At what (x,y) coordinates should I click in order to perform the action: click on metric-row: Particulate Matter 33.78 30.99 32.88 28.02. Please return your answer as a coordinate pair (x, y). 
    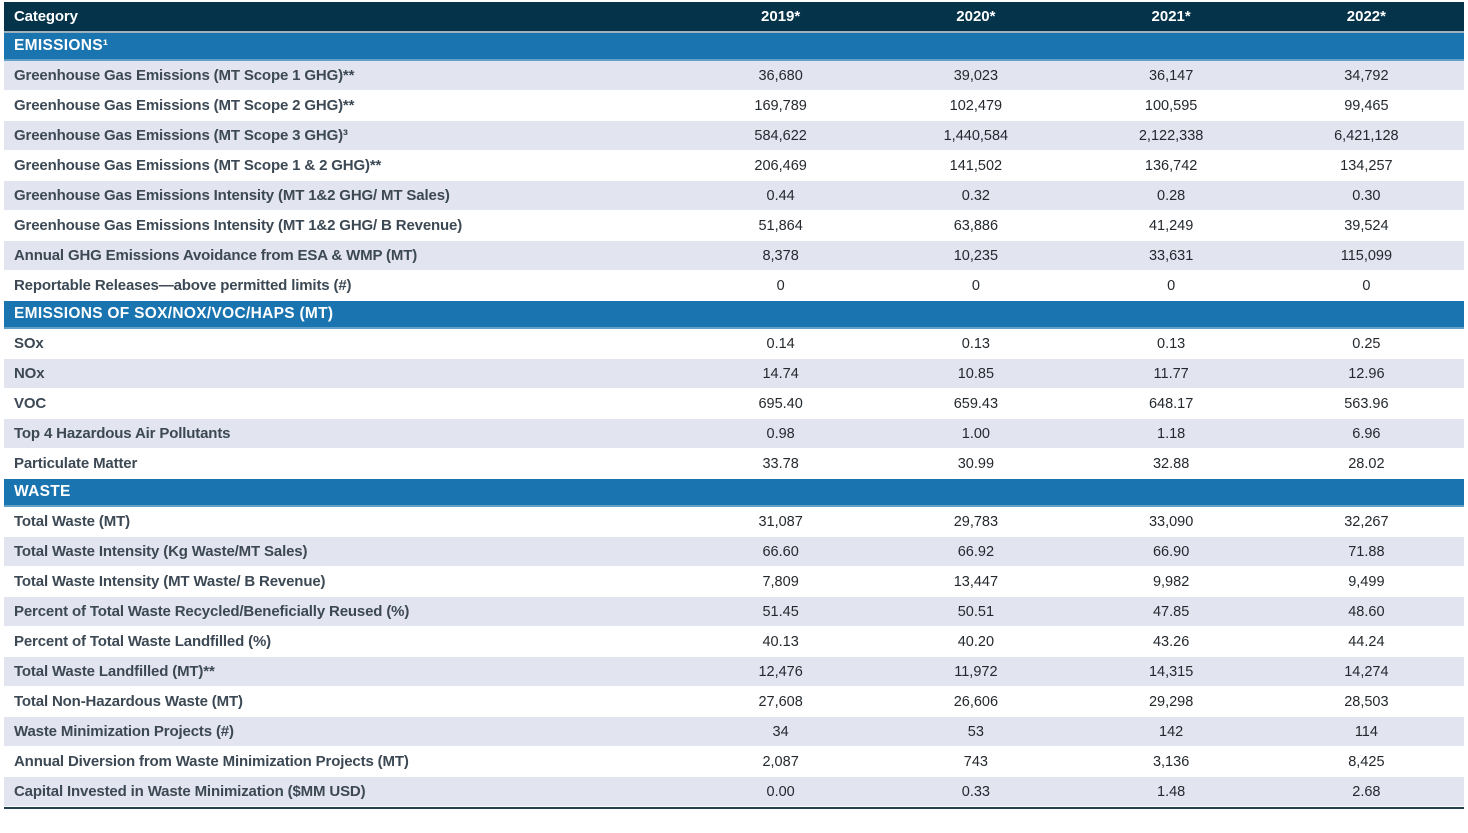
    Looking at the image, I should click on (734, 464).